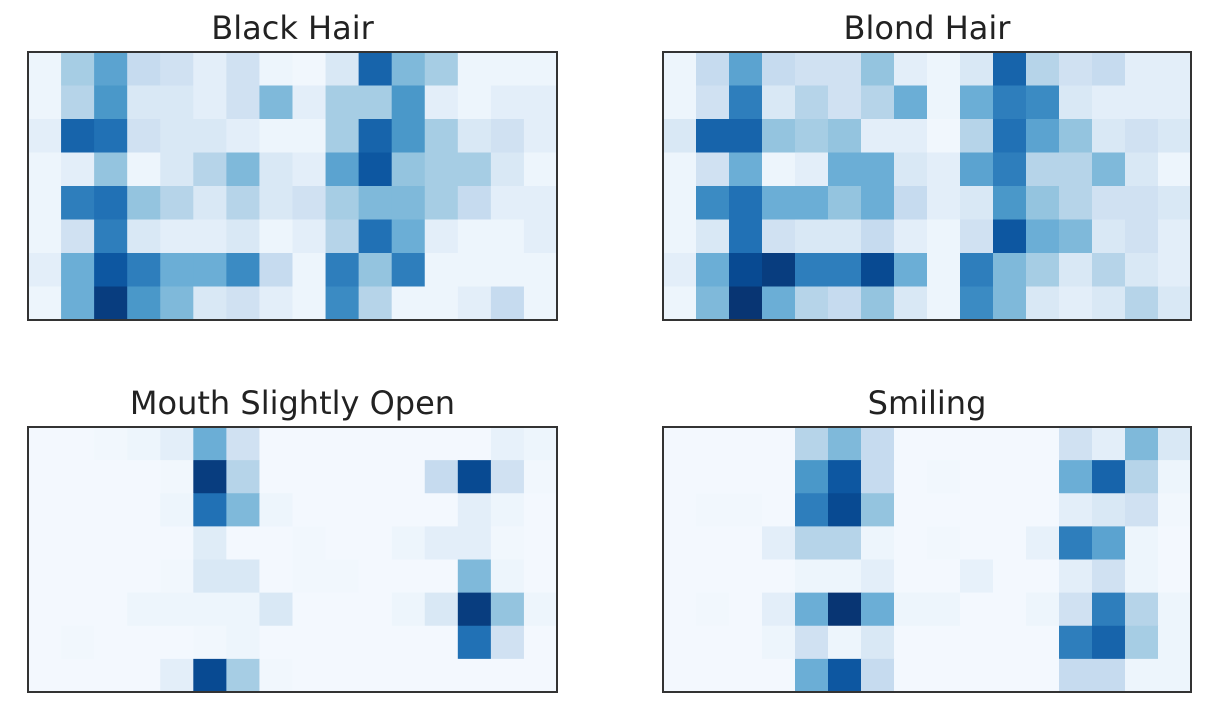 This screenshot has width=1216, height=718. What do you see at coordinates (928, 28) in the screenshot?
I see `chart-title: Blond Hair` at bounding box center [928, 28].